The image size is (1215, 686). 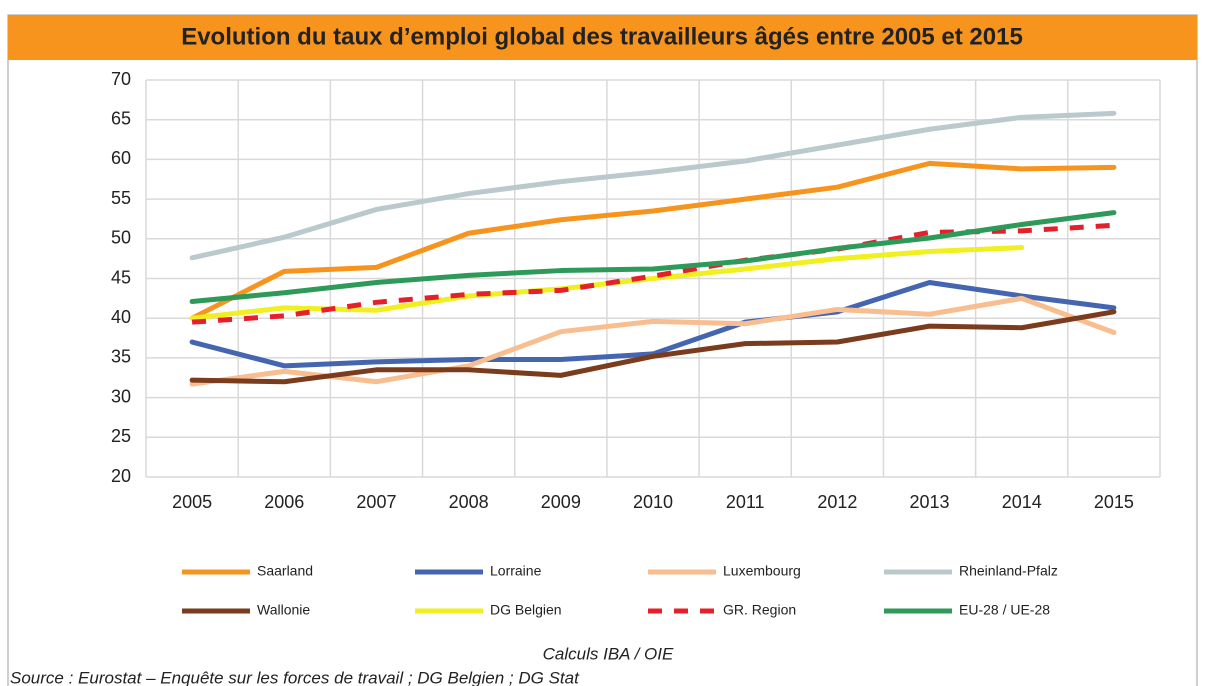 I want to click on x-tick-label: 2014, so click(x=1022, y=502).